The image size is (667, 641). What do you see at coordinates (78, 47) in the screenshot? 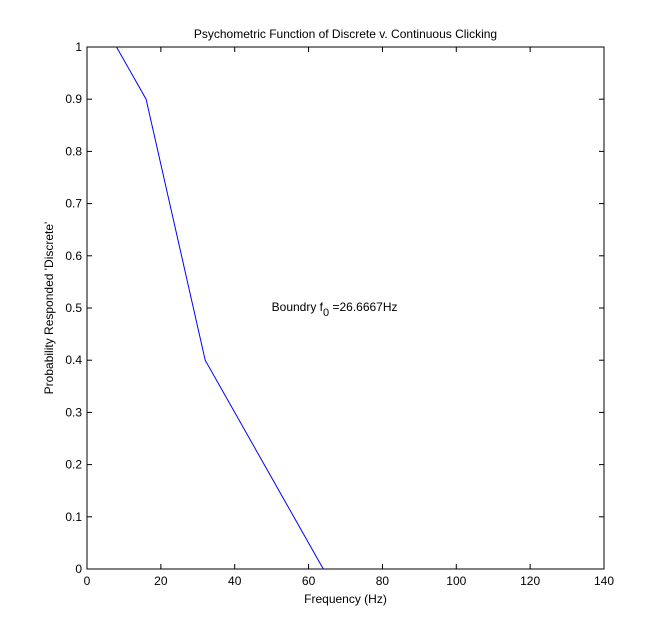
I see `y-tick-label: 1` at bounding box center [78, 47].